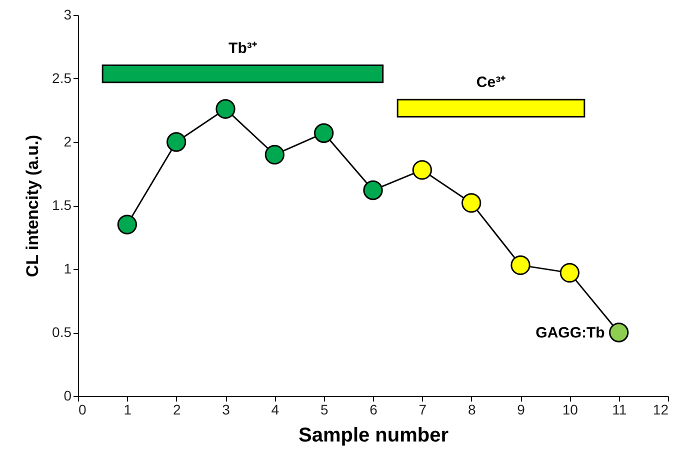  Describe the element at coordinates (472, 410) in the screenshot. I see `x-tick-label: 8` at that location.